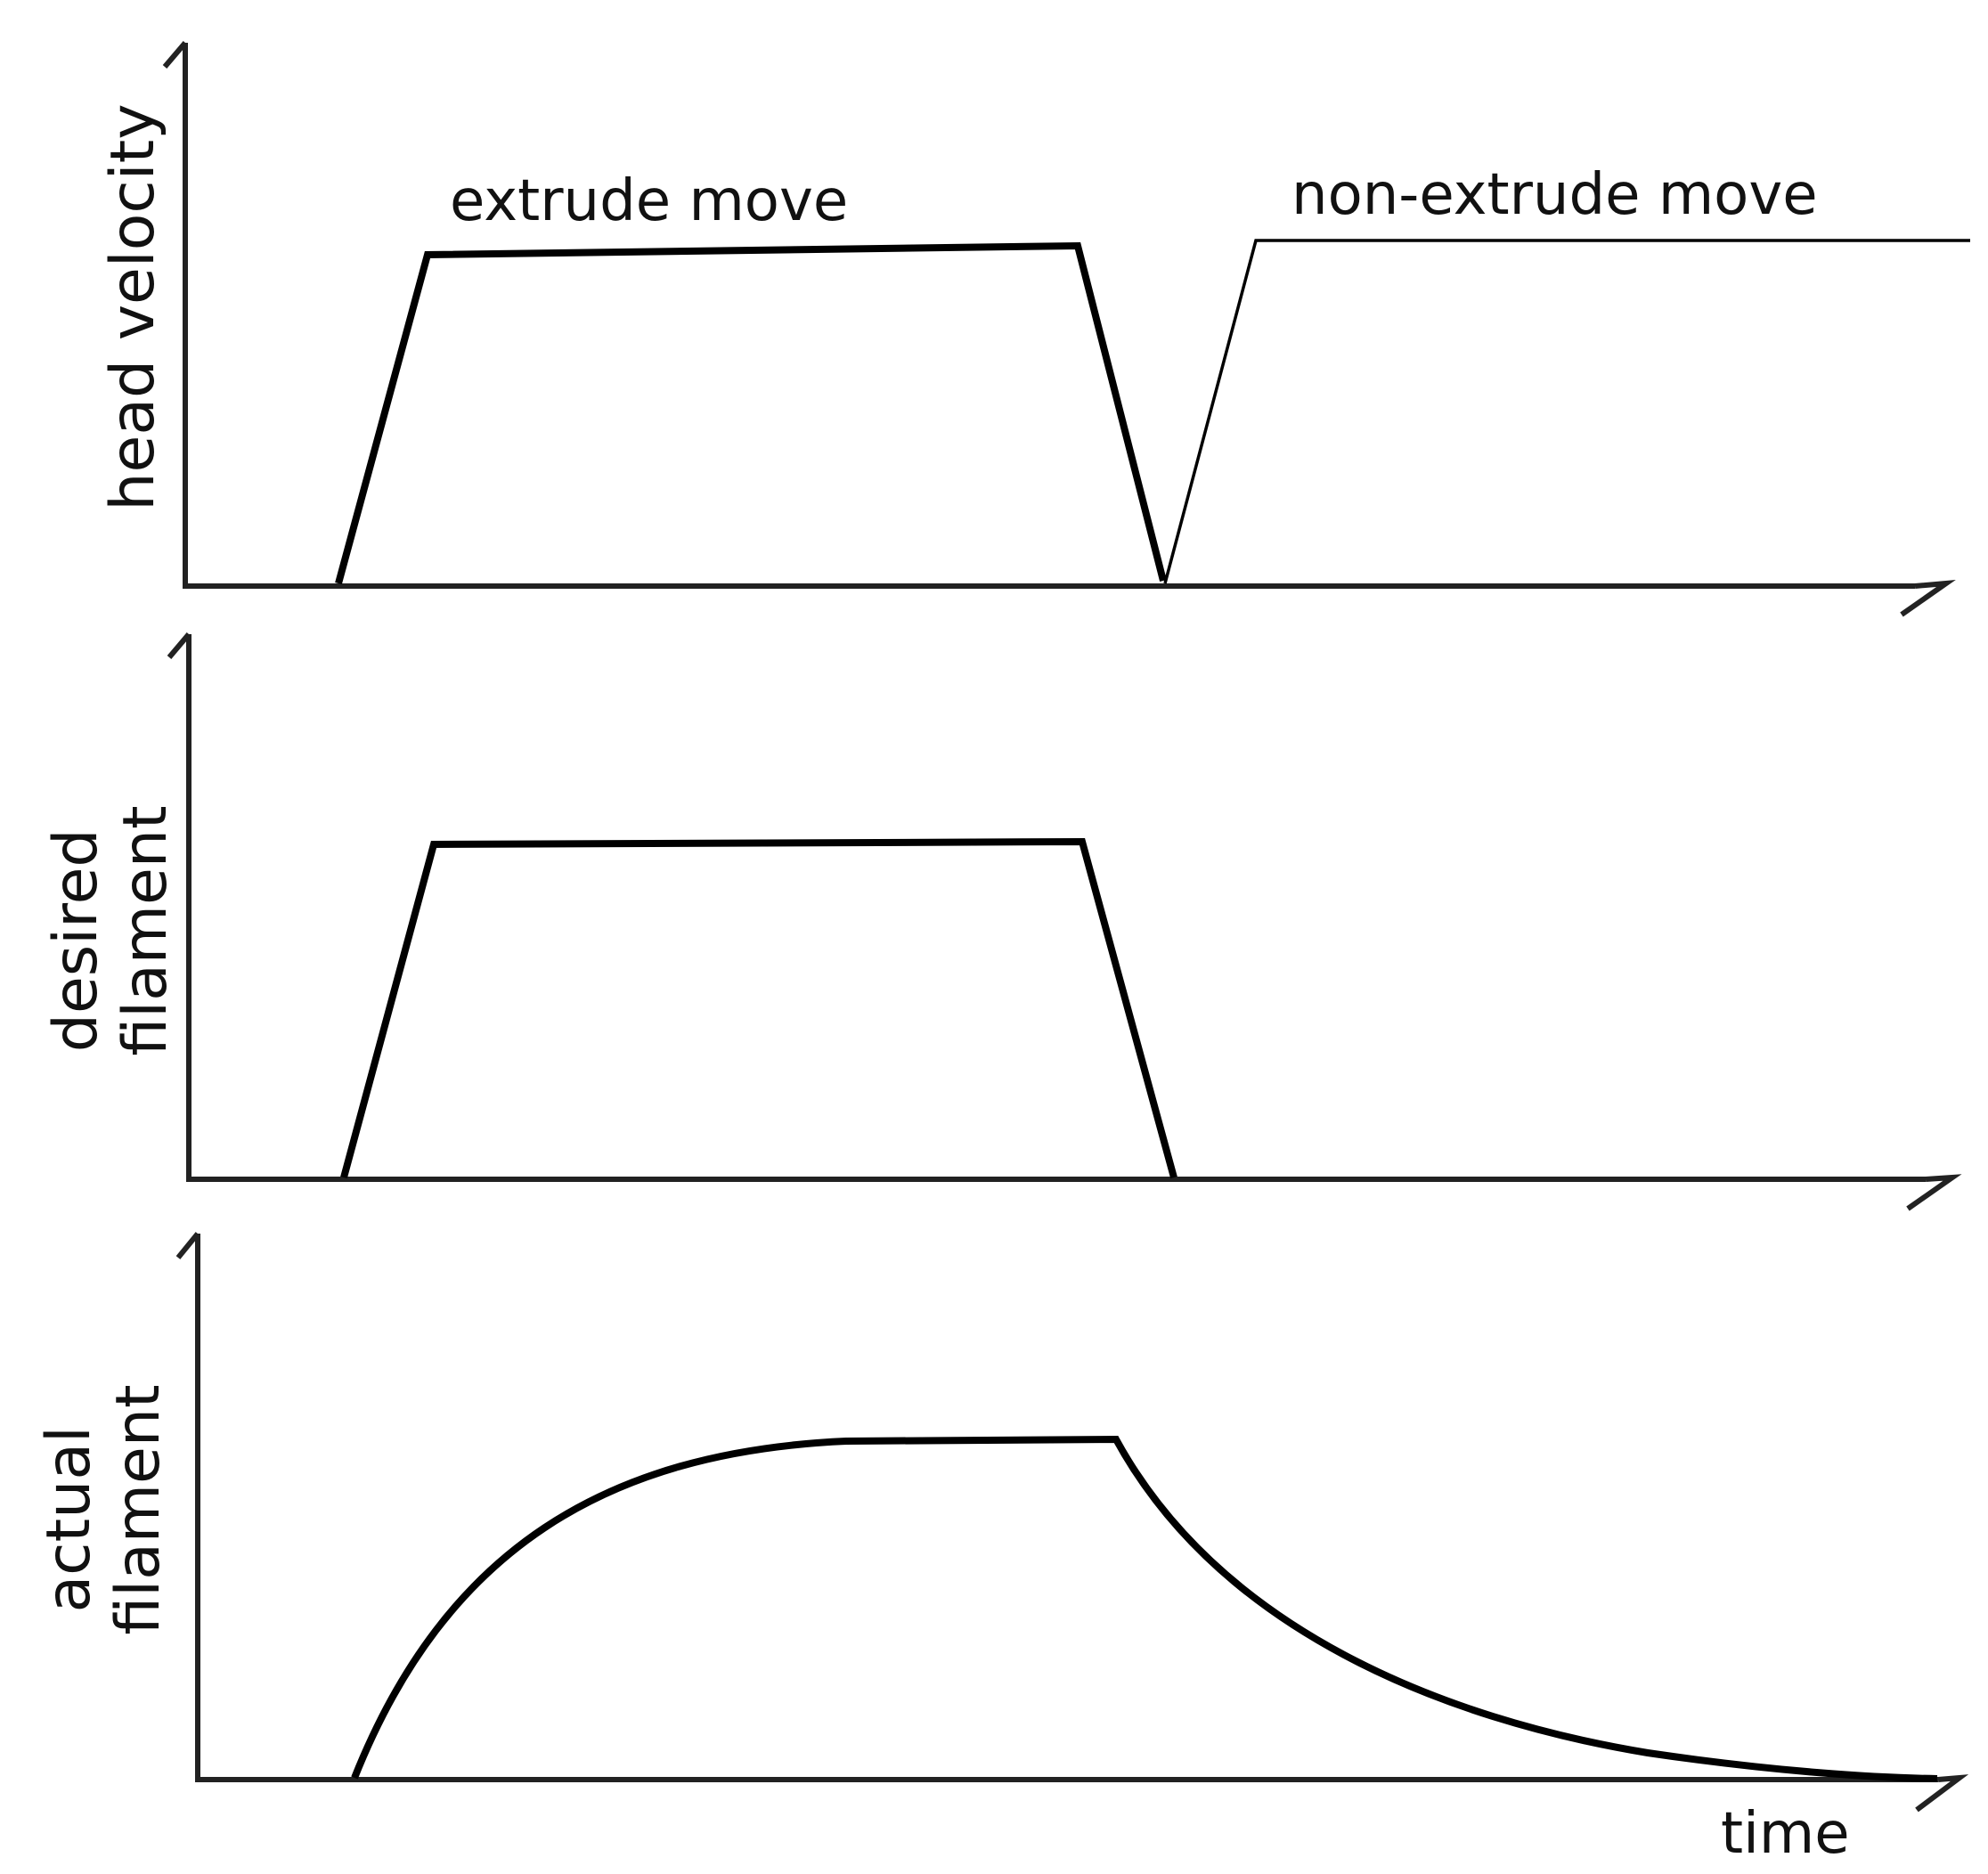 Image resolution: width=1988 pixels, height=1874 pixels. I want to click on panel2-desired-filament-curve, so click(758, 1008).